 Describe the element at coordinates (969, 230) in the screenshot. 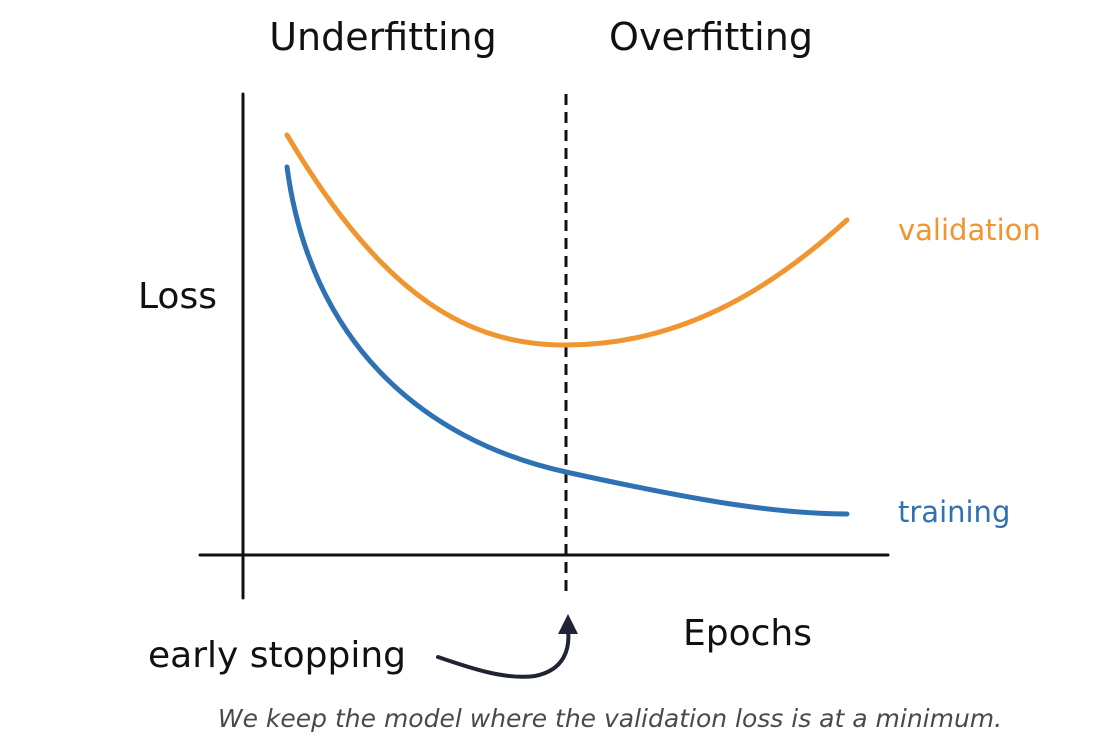

I see `validation-series-label: validation` at that location.